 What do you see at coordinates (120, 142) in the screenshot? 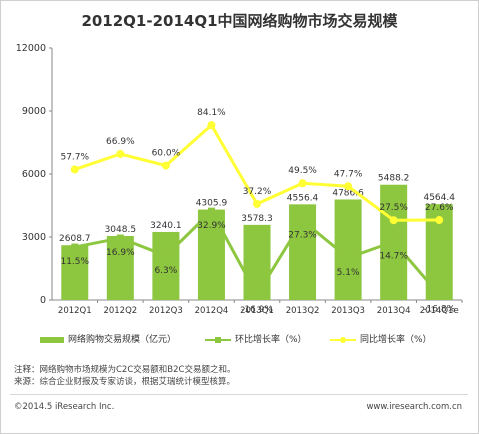
I see `yoy-point-label: 66.9%` at bounding box center [120, 142].